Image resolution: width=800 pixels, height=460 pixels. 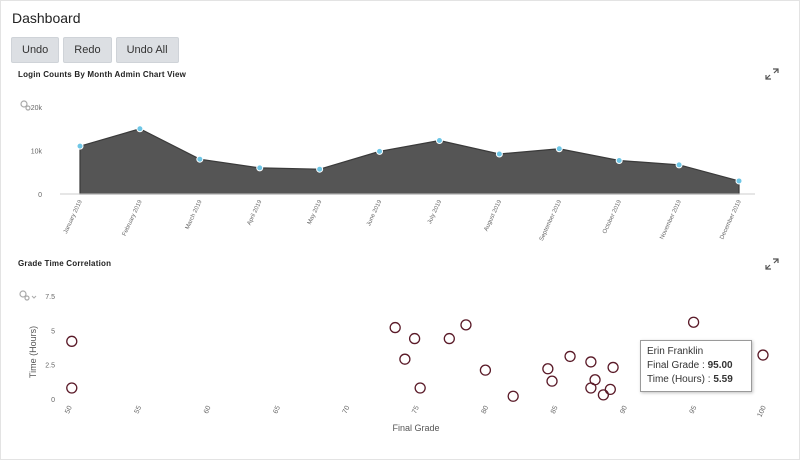 What do you see at coordinates (694, 410) in the screenshot?
I see `x-tick-label: 95` at bounding box center [694, 410].